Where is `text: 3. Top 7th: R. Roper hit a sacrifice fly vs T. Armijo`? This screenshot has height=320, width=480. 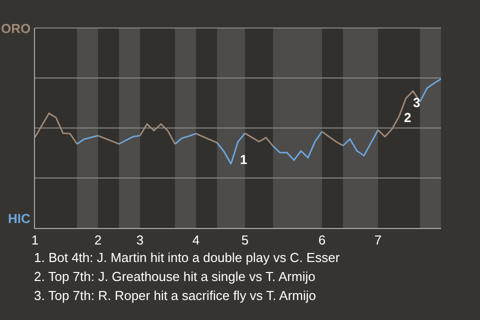 text: 3. Top 7th: R. Roper hit a sacrifice fly vs T. Armijo is located at coordinates (175, 295).